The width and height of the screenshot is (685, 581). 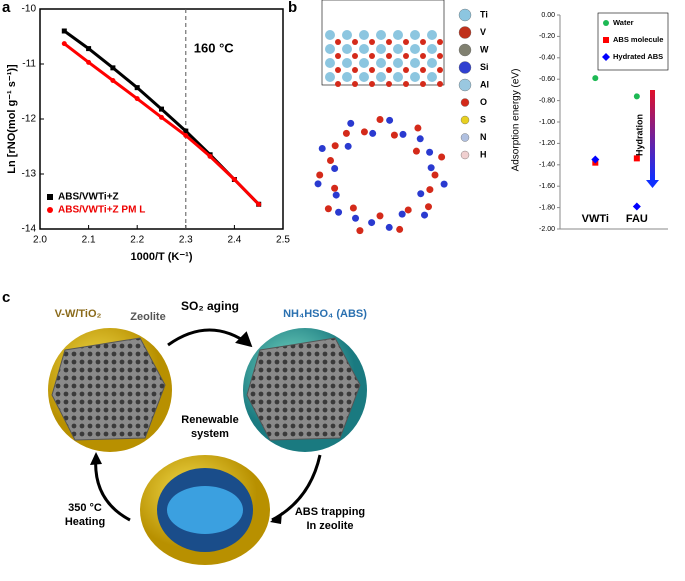 What do you see at coordinates (547, 79) in the screenshot?
I see `y-tick-label: -0.60` at bounding box center [547, 79].